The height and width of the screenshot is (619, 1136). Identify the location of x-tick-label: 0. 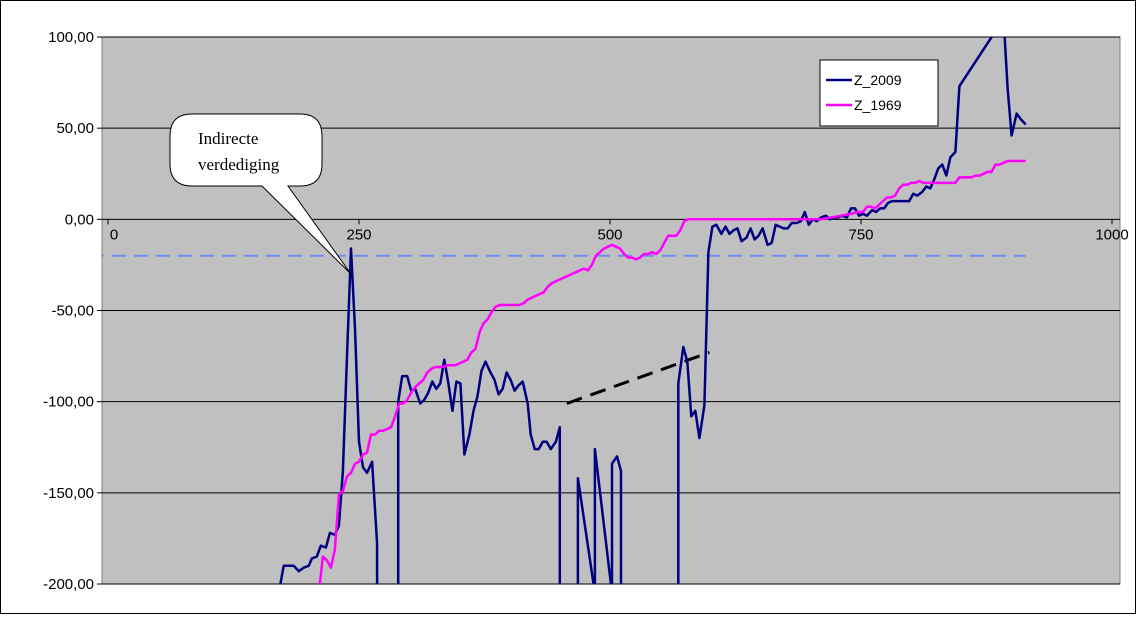
(114, 234).